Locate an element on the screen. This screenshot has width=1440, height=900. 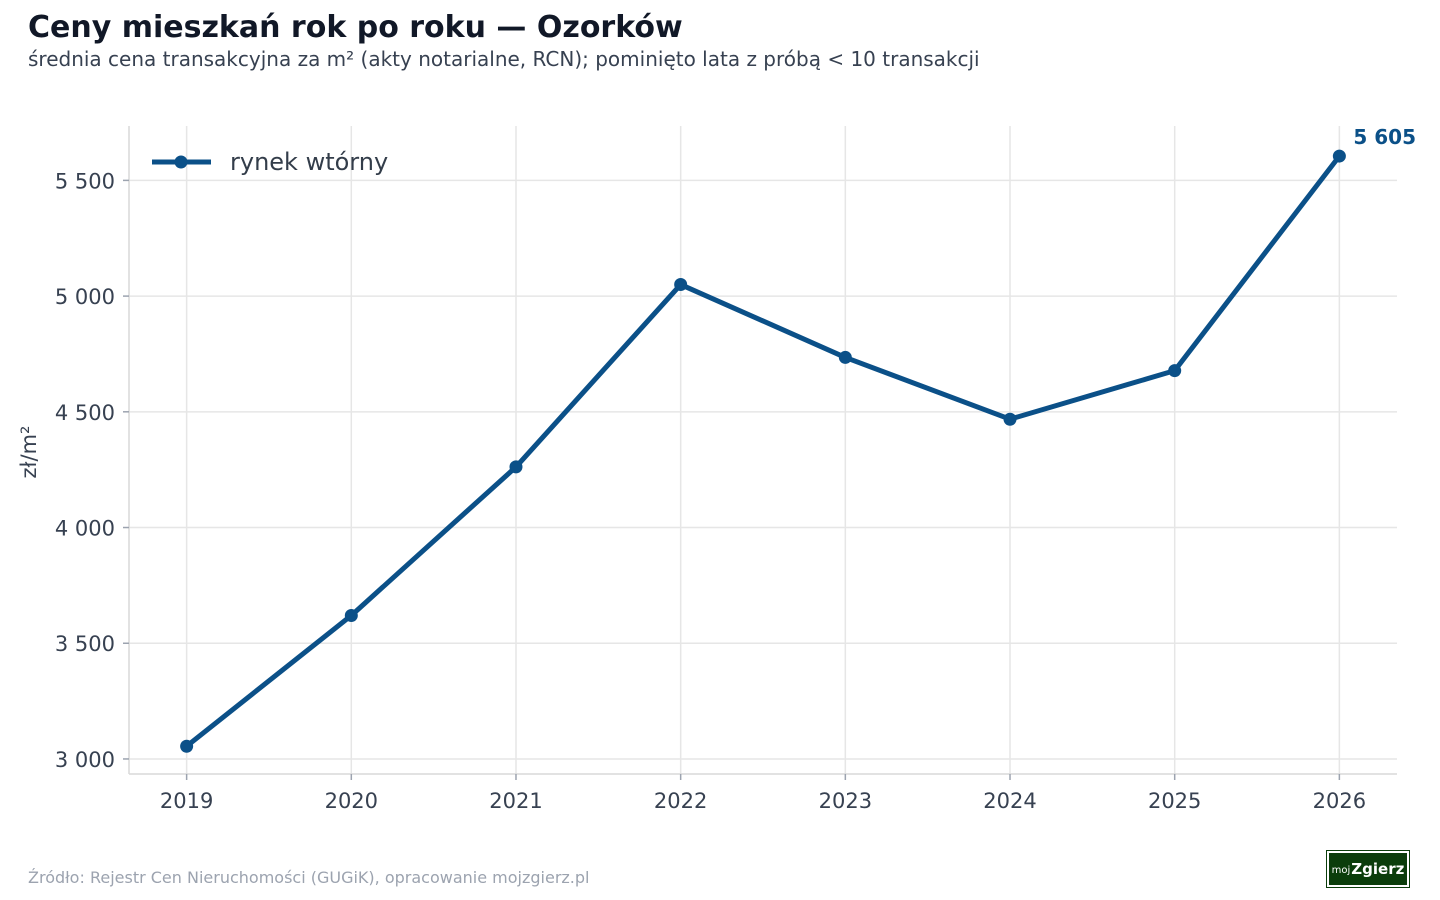
y-tick-label: 5 000 is located at coordinates (85, 297).